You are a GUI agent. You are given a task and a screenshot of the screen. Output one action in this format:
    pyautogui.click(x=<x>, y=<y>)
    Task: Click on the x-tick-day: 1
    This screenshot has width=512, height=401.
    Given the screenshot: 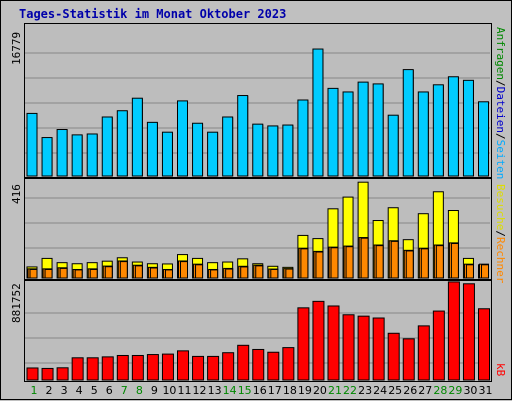 What is the action you would take?
    pyautogui.click(x=34, y=390)
    